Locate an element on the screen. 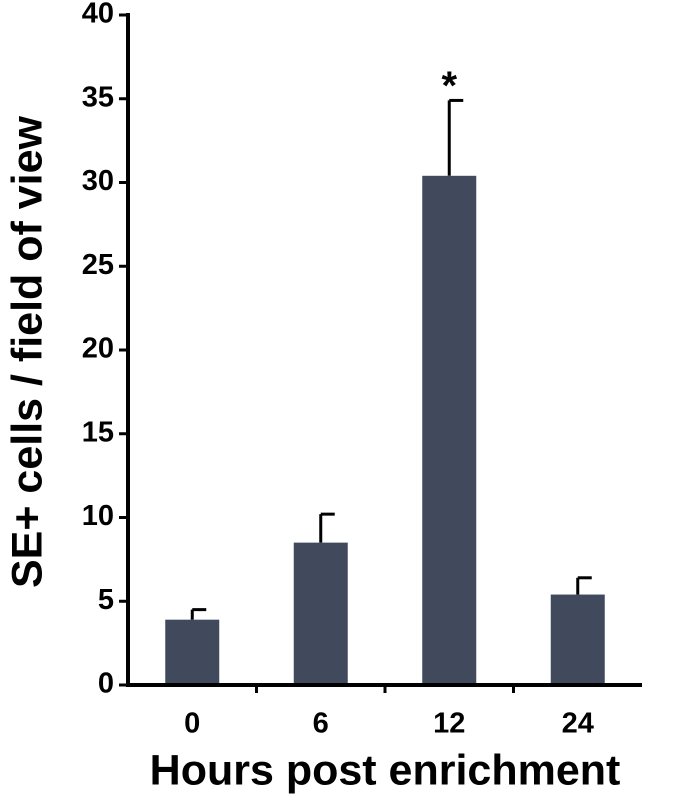 The width and height of the screenshot is (689, 800). x-tick-label: 6 is located at coordinates (321, 724).